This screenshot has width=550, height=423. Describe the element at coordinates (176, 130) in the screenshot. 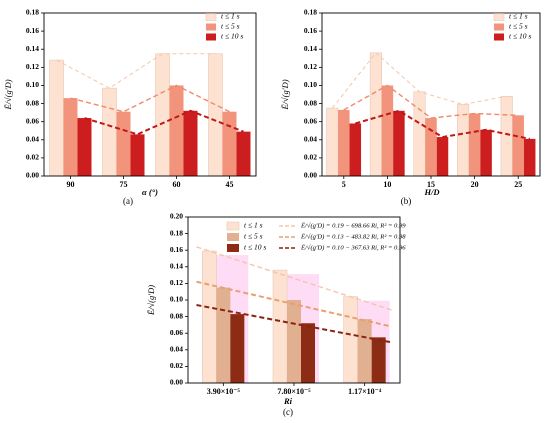

I see `bar-a-s1-c2` at that location.